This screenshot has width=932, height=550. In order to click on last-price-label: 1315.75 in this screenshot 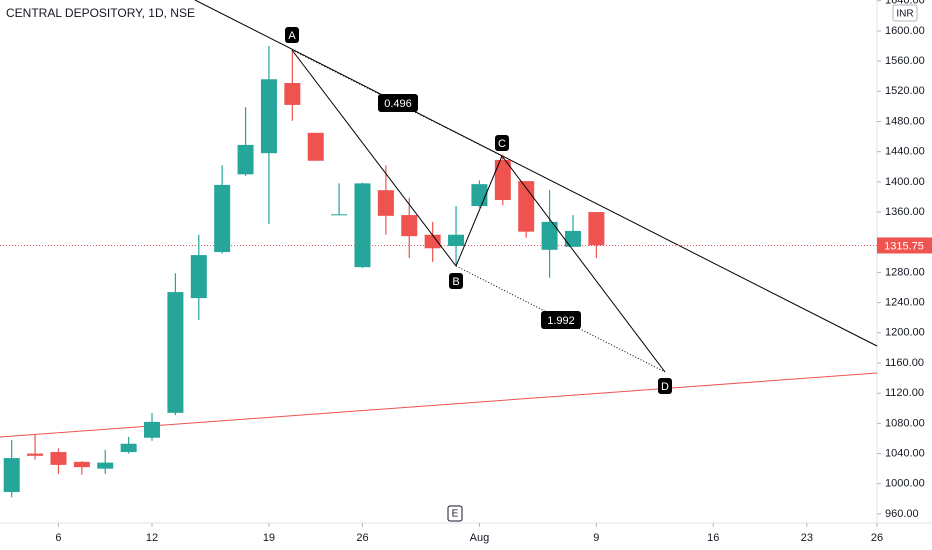, I will do `click(904, 246)`.